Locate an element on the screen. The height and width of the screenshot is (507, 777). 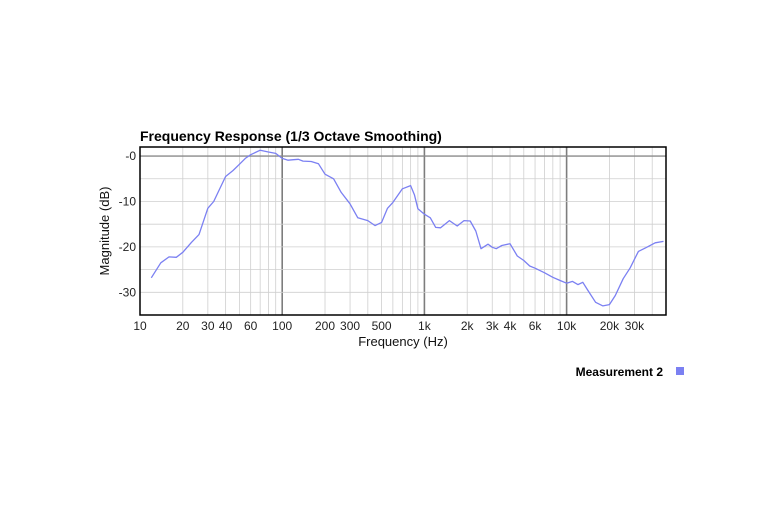
x-tick-label: 30k is located at coordinates (635, 326).